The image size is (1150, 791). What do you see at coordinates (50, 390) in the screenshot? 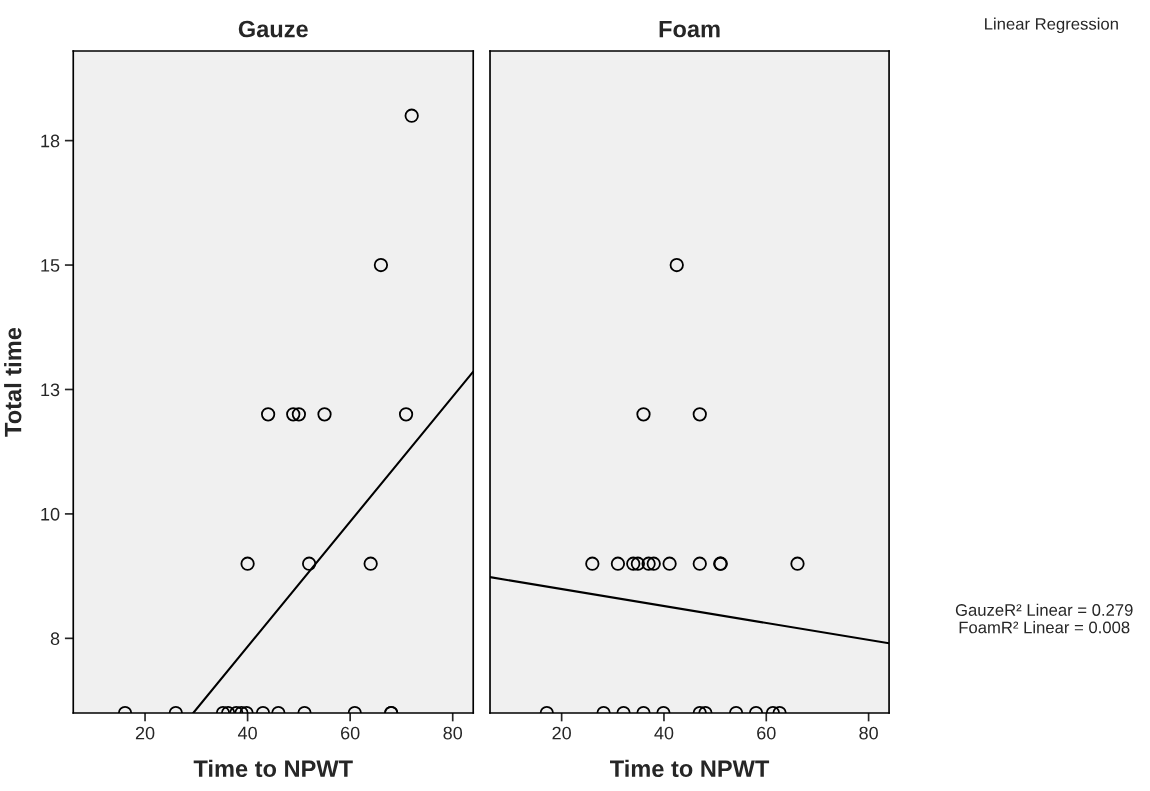
I see `y-tick-label: 13` at bounding box center [50, 390].